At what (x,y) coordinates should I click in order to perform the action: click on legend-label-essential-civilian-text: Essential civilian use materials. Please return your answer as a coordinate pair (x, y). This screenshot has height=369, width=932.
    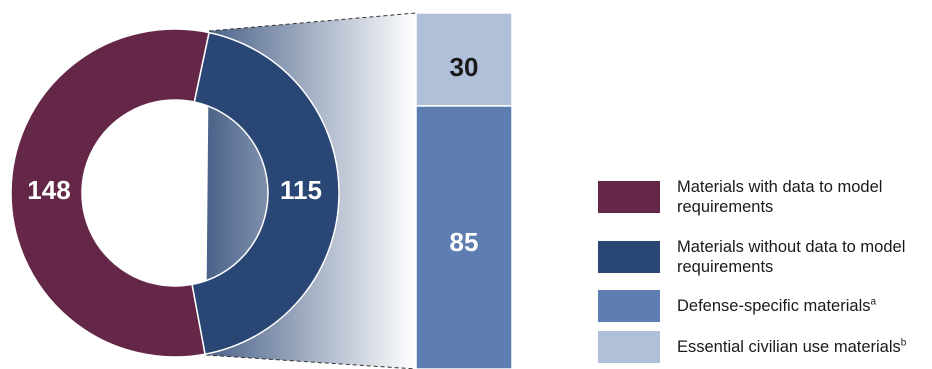
    Looking at the image, I should click on (789, 347).